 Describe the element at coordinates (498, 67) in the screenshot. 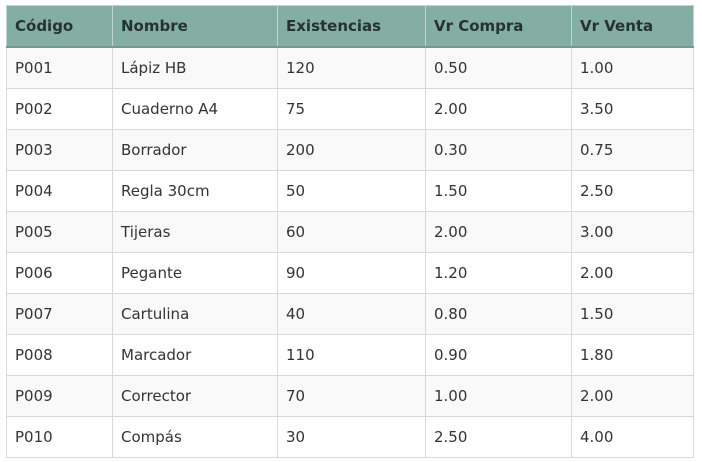

I see `cell-vr-compra: 0.50` at that location.